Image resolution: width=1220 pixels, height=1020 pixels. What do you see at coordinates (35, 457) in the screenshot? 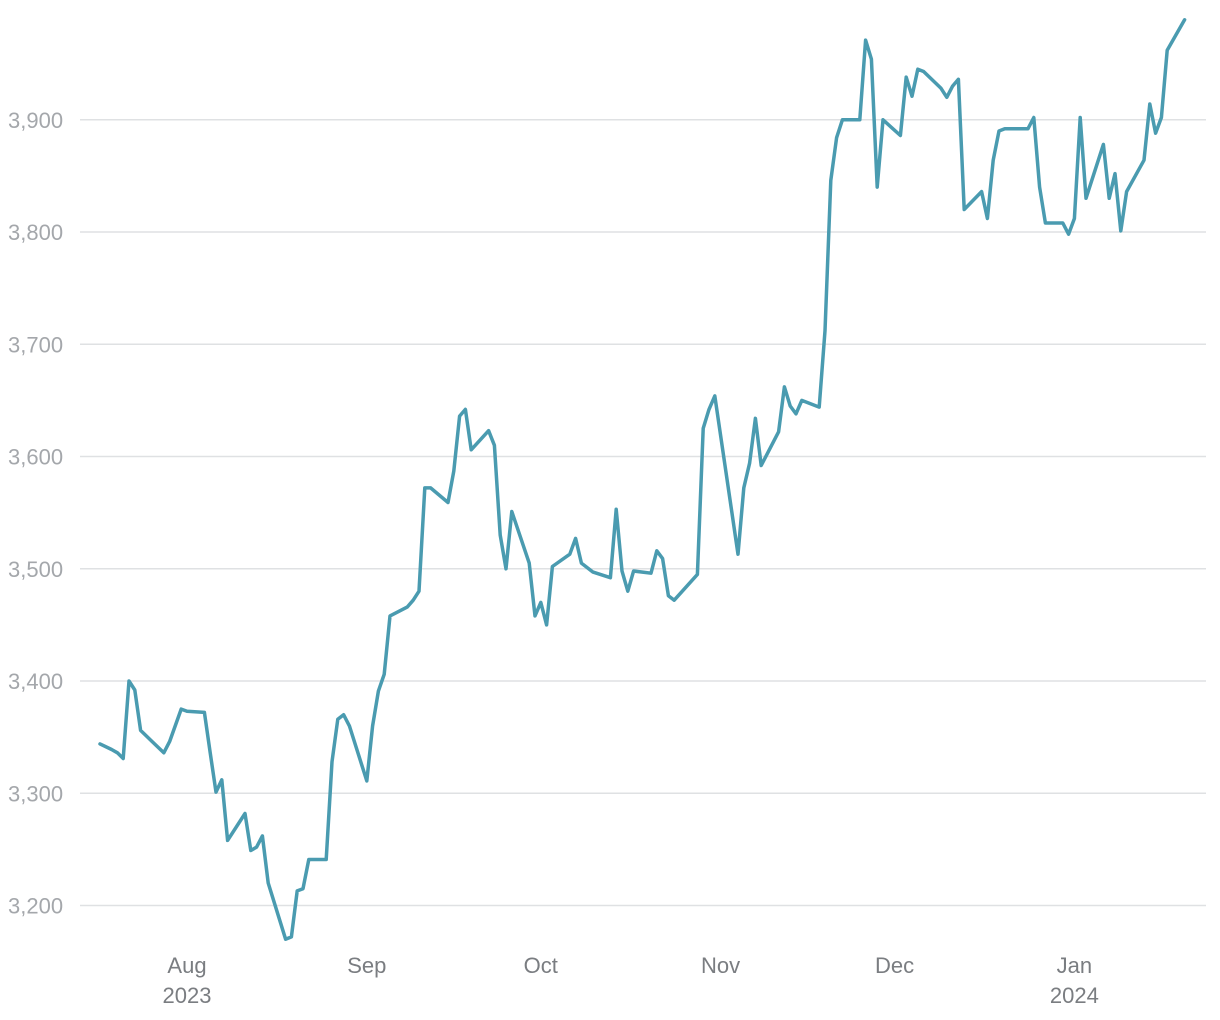
I see `y-tick-label: 3,600` at bounding box center [35, 457].